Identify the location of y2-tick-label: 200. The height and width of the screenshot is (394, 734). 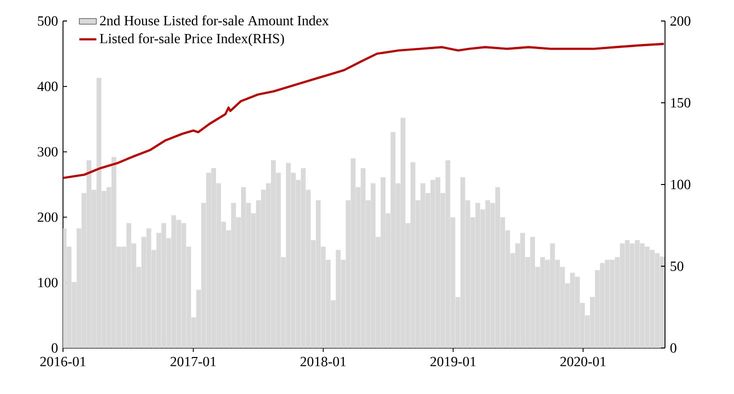
(680, 21).